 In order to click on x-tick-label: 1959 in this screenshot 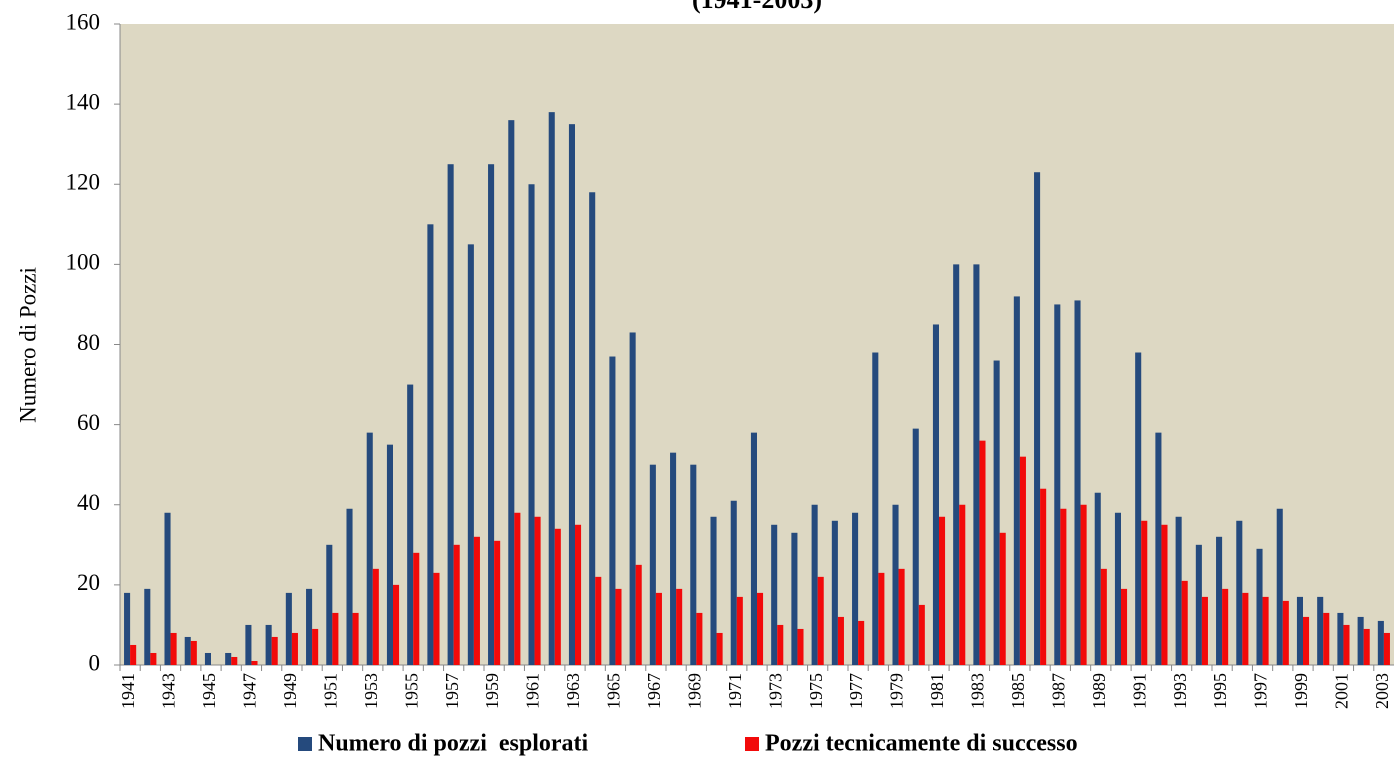, I will do `click(492, 691)`.